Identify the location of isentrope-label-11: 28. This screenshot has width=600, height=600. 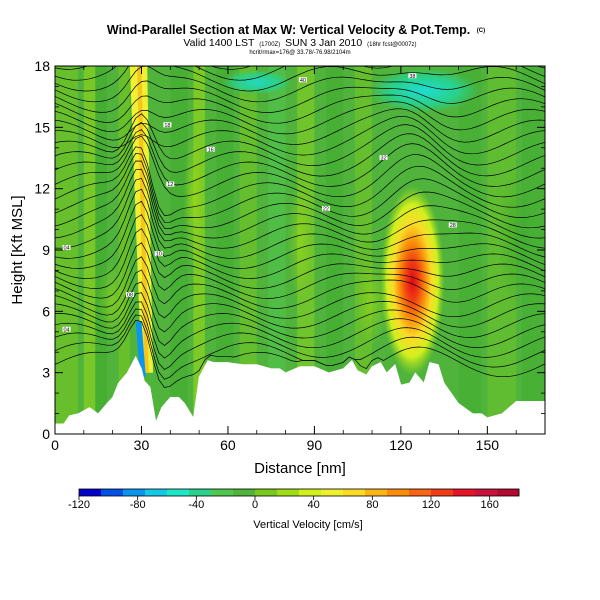
(453, 226).